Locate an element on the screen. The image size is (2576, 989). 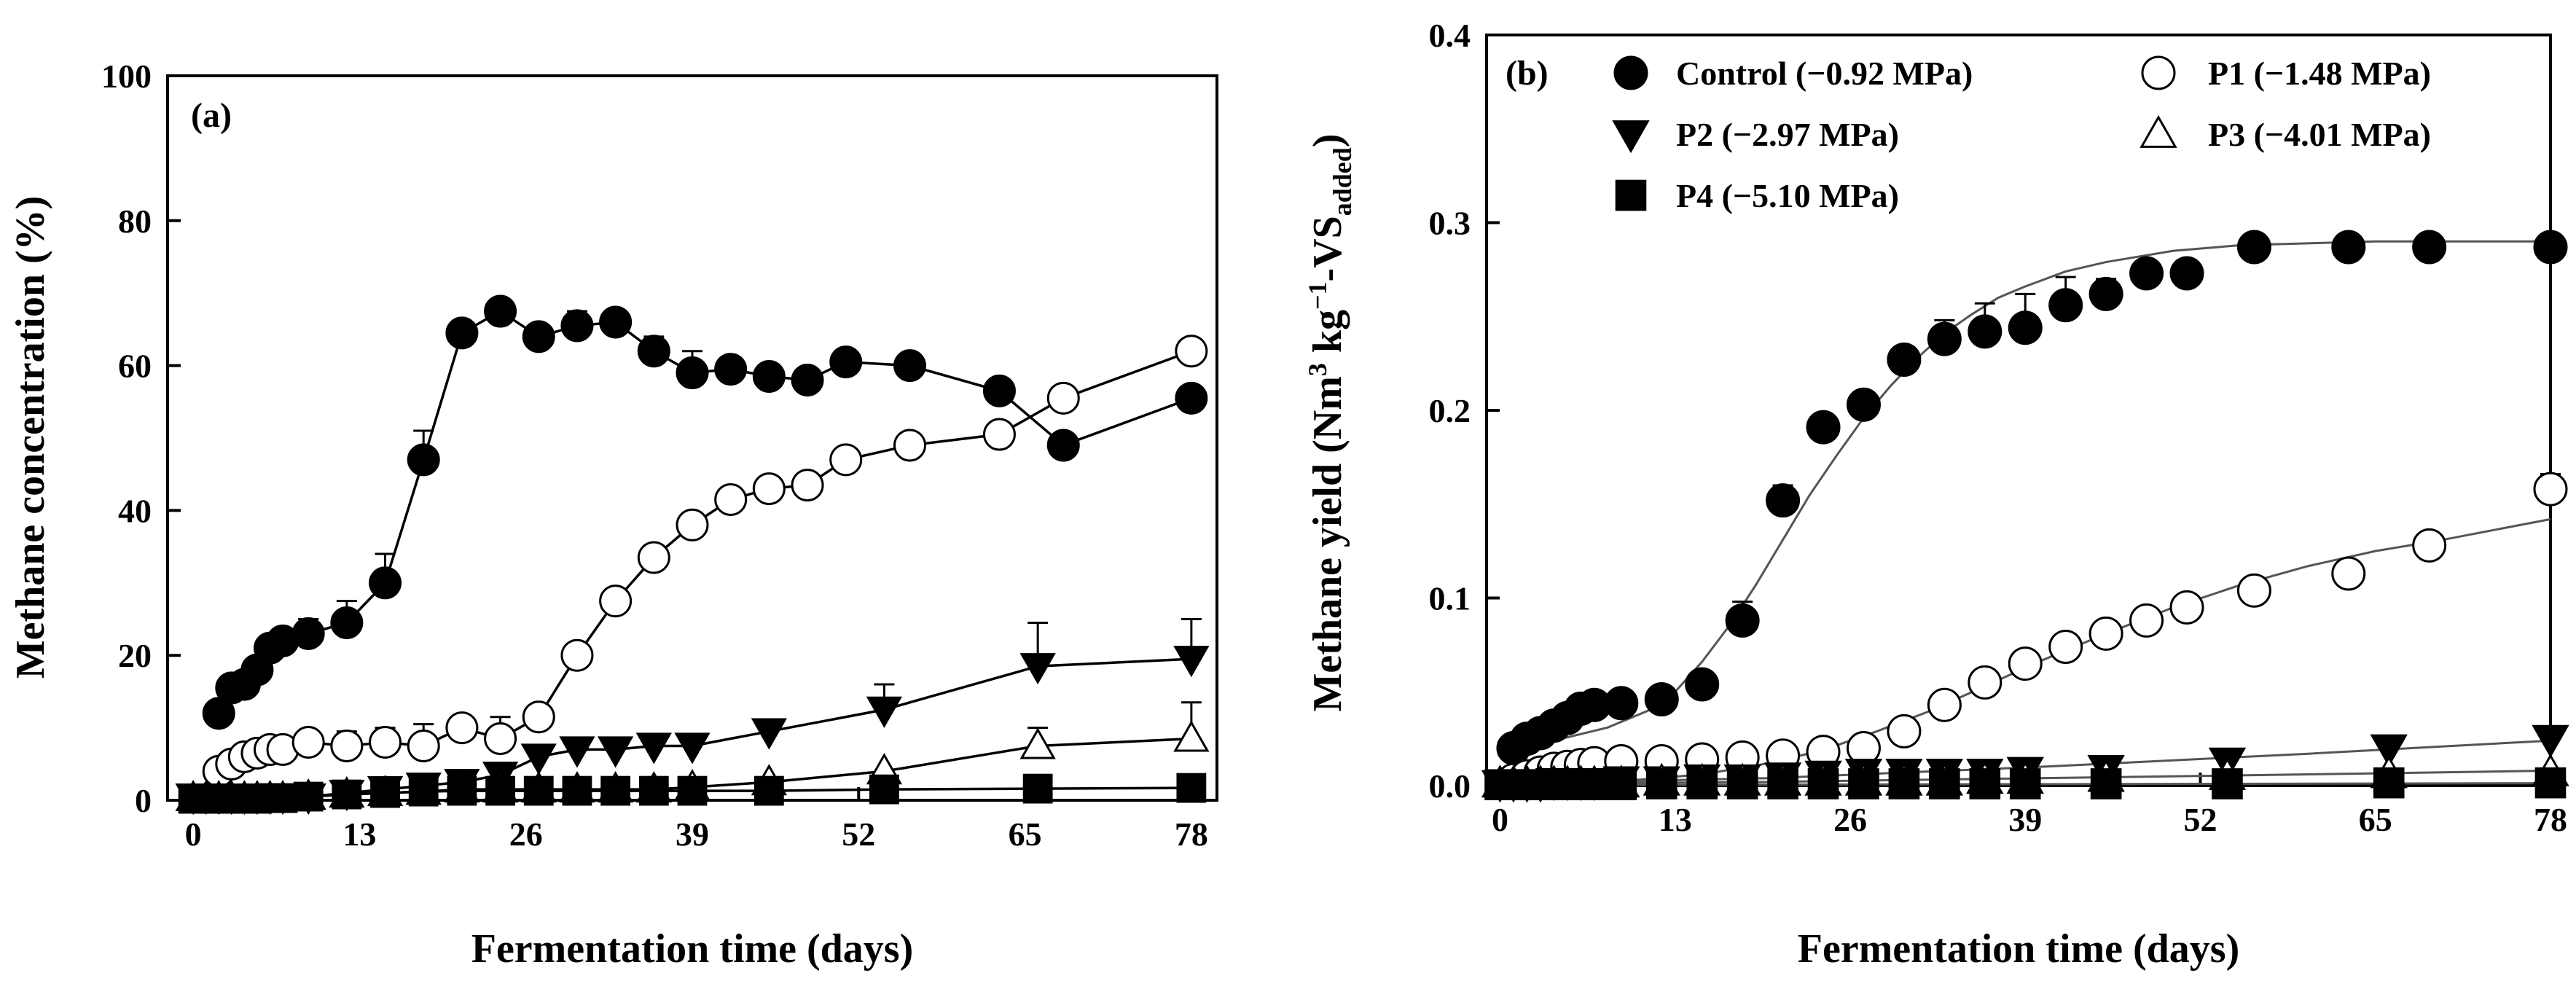
legend-symbol-p4 is located at coordinates (1631, 195).